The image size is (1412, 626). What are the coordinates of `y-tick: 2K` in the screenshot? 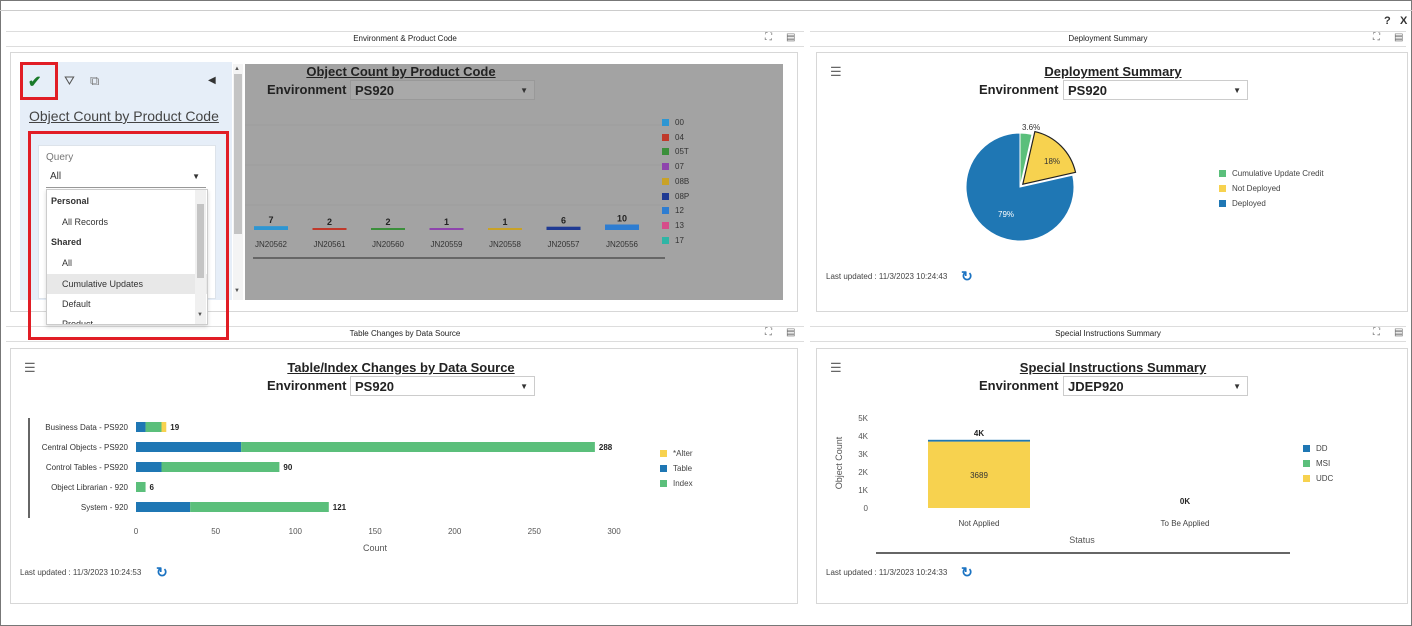 It's located at (863, 472).